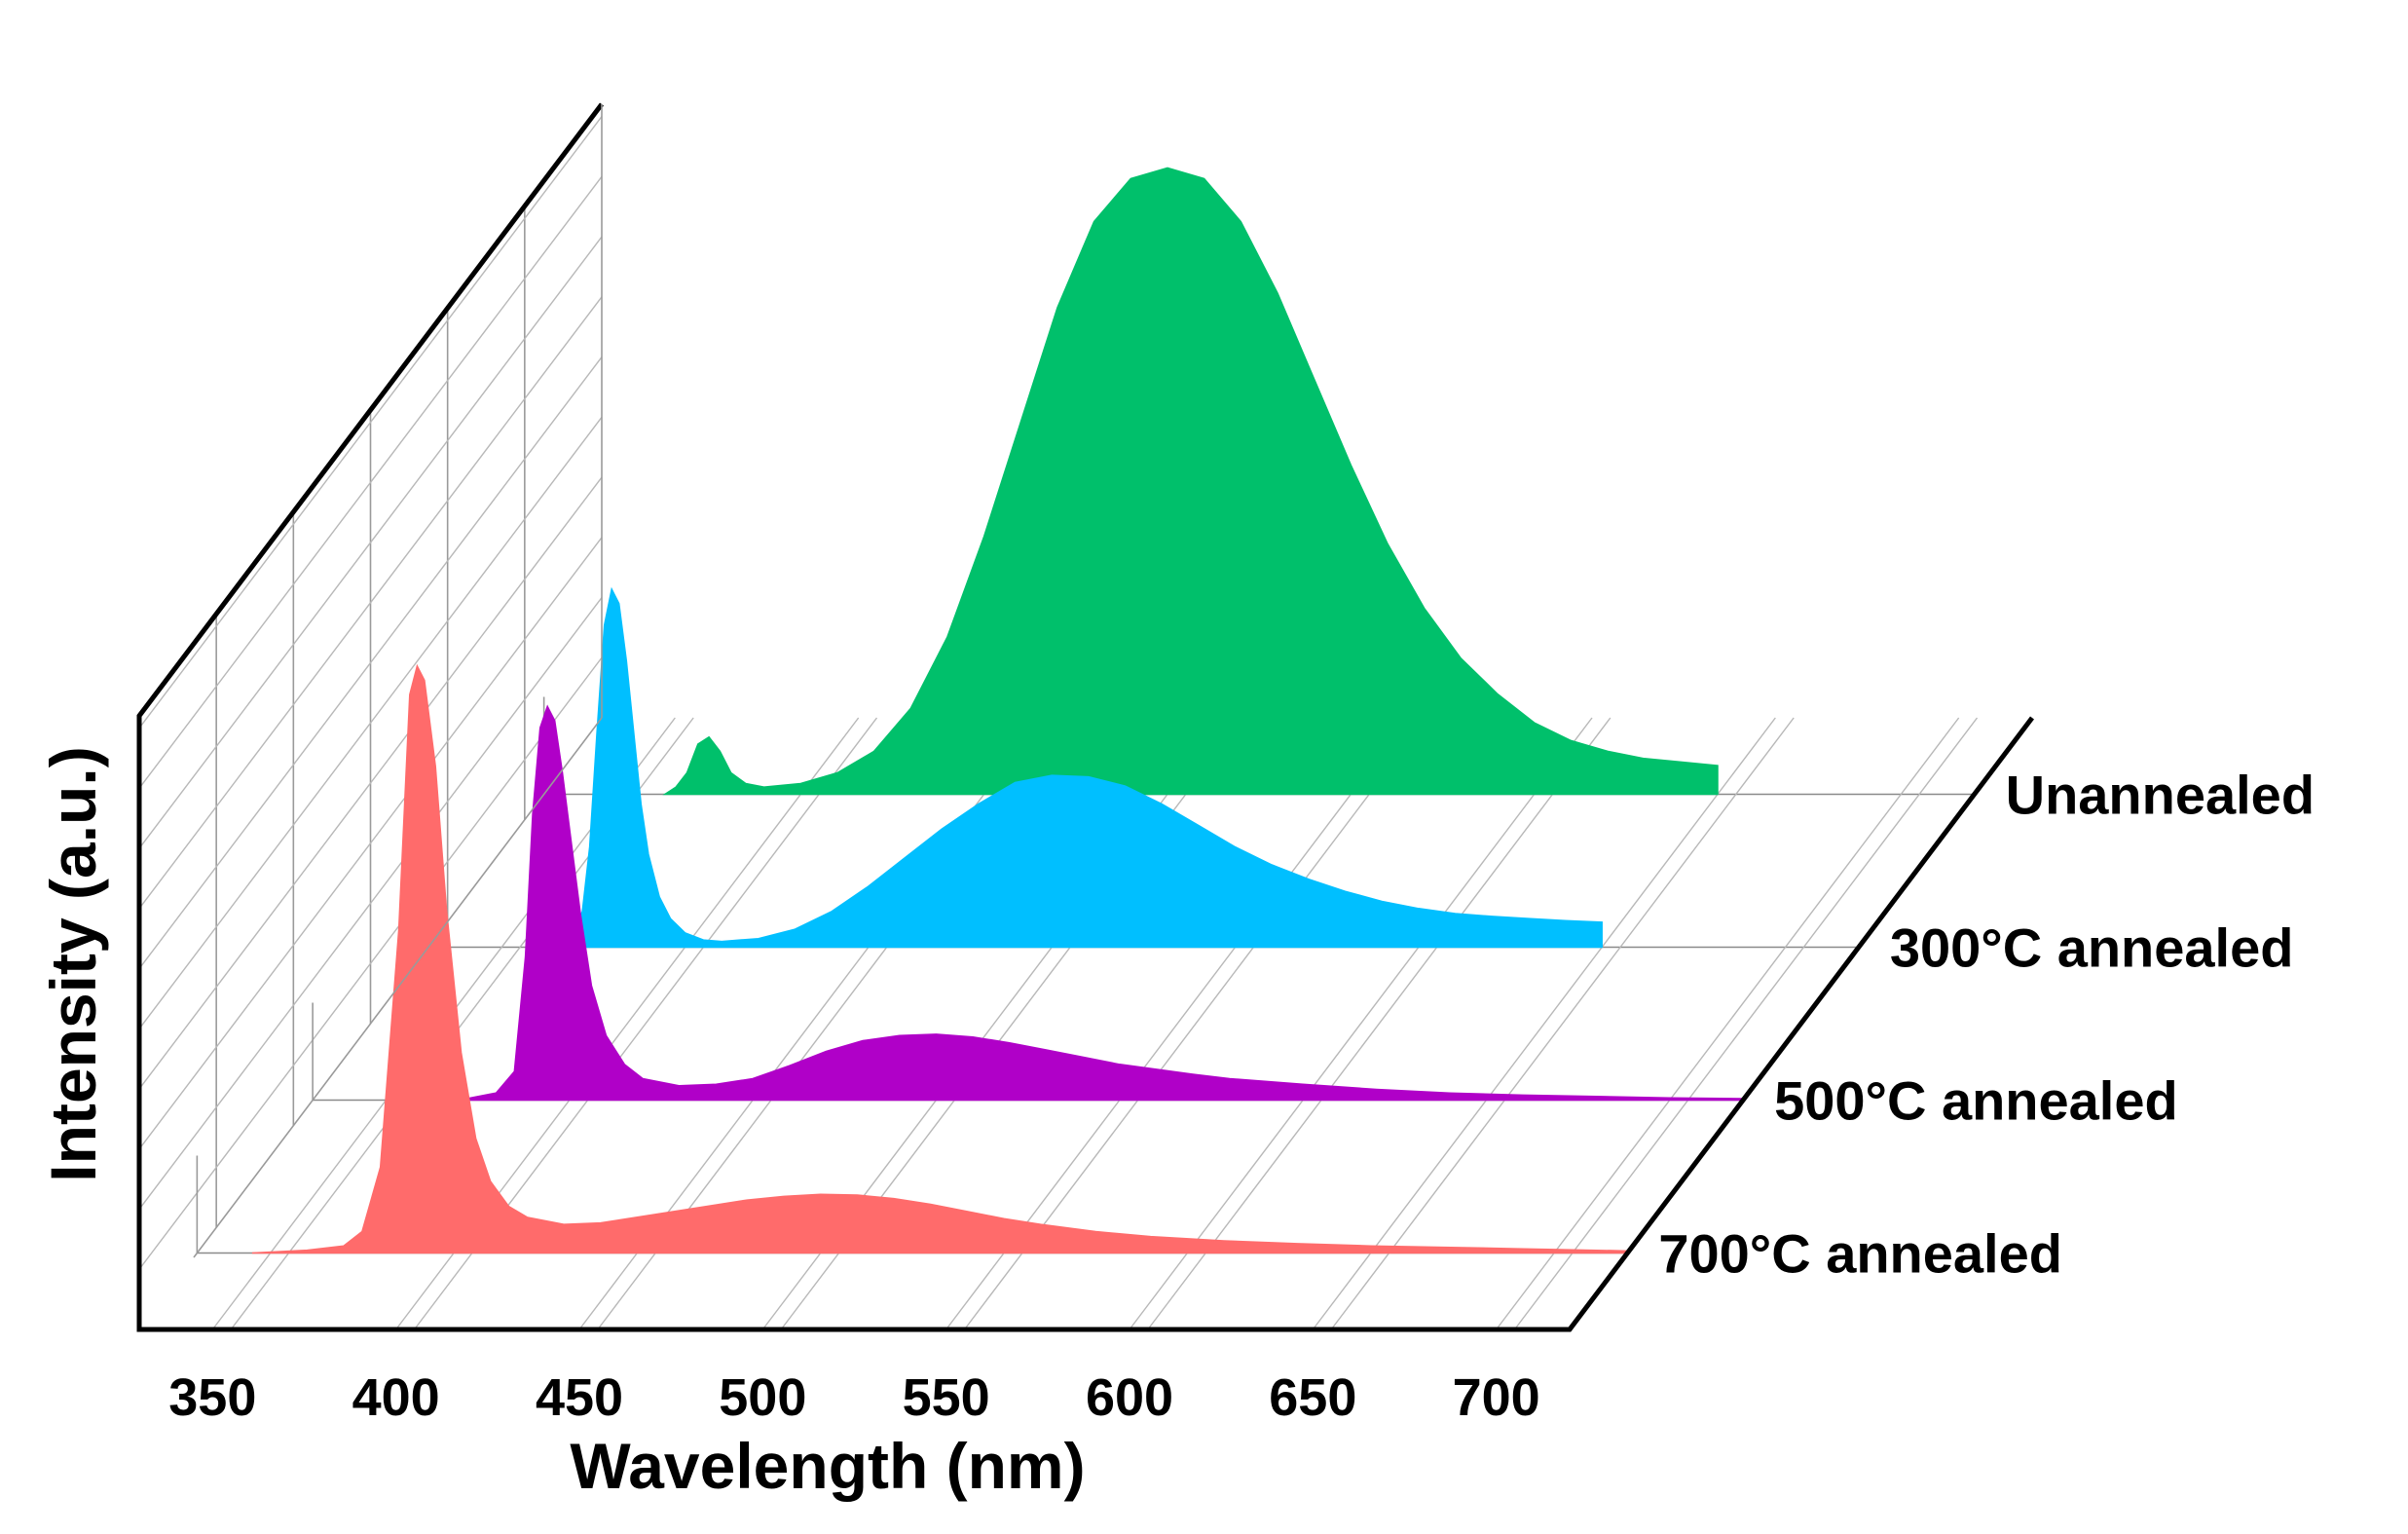 The image size is (2408, 1534). I want to click on x-tick-label: 350, so click(212, 1397).